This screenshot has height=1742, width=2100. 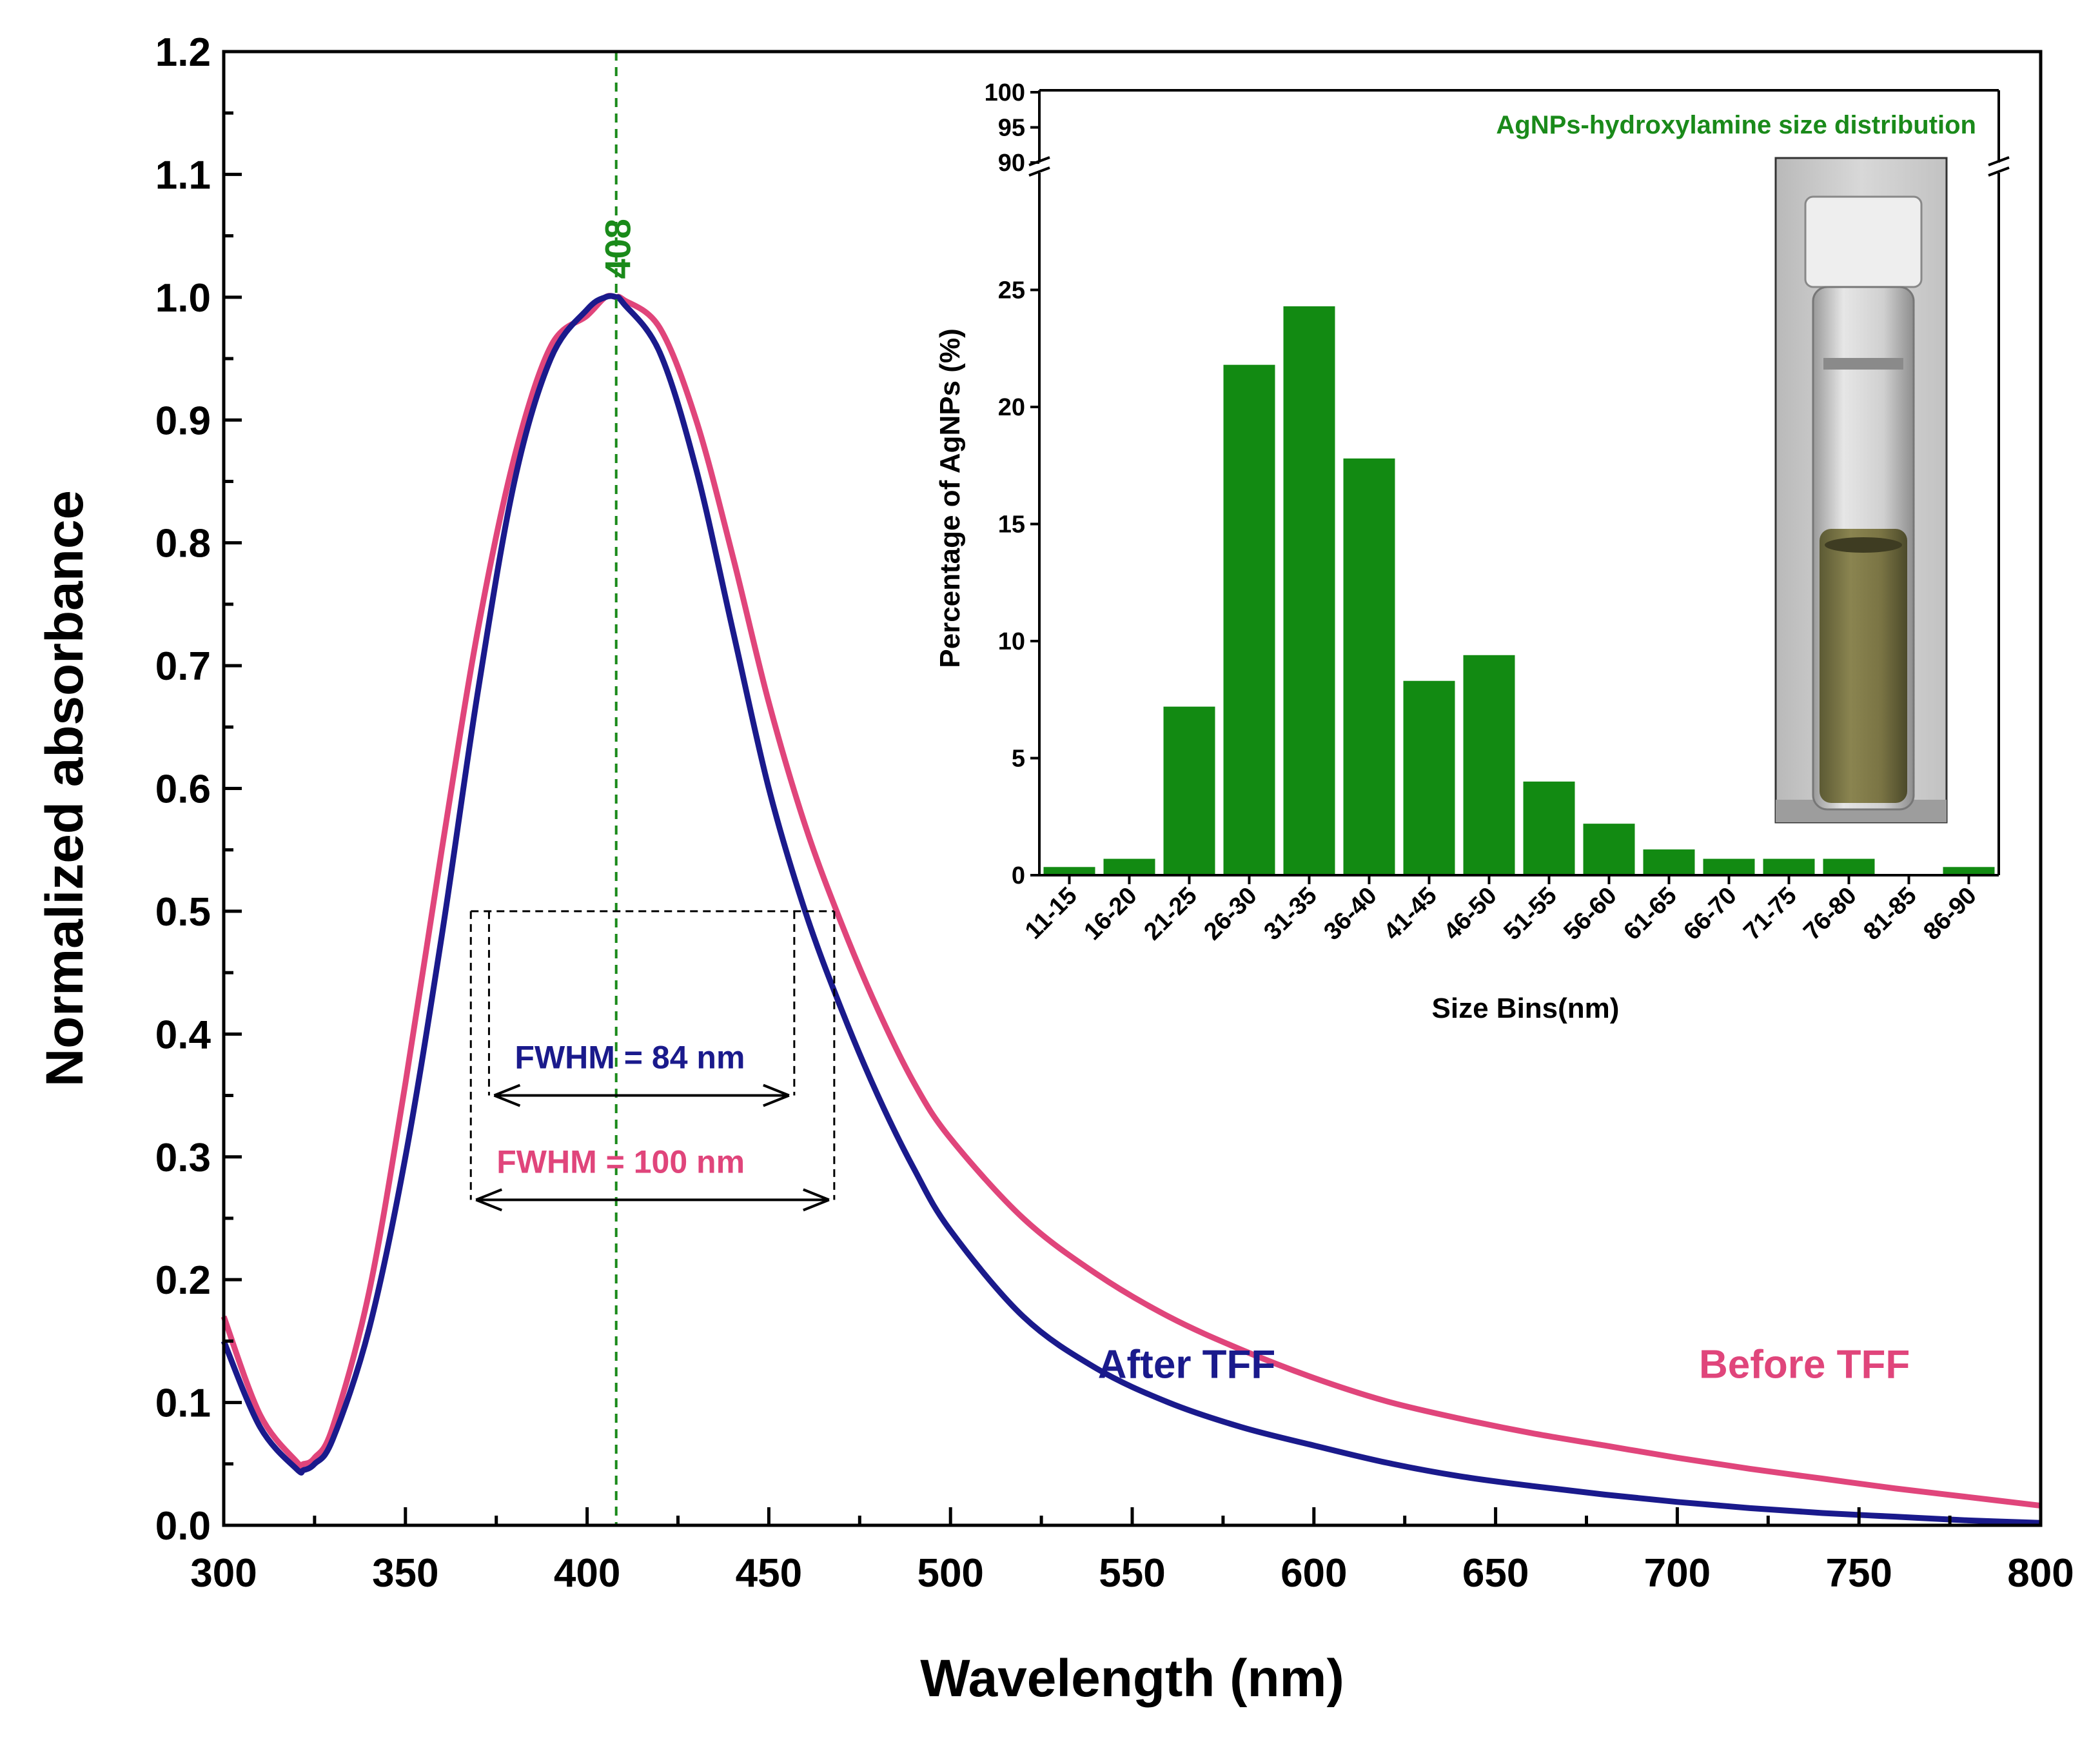 I want to click on inset-y-tick-label: 100, so click(x=1005, y=92).